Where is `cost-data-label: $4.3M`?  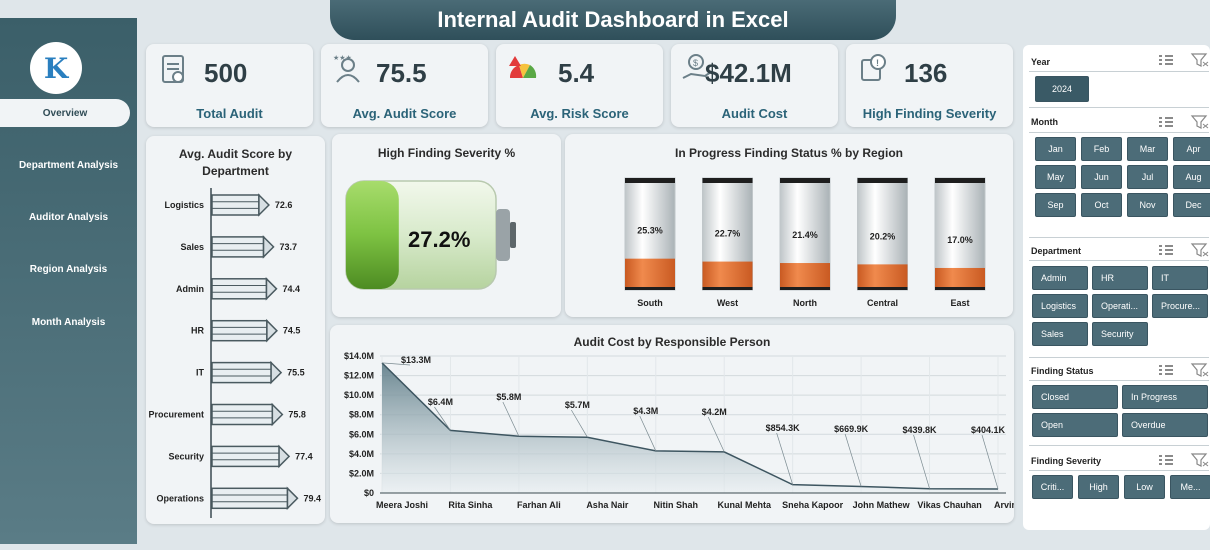 cost-data-label: $4.3M is located at coordinates (645, 411).